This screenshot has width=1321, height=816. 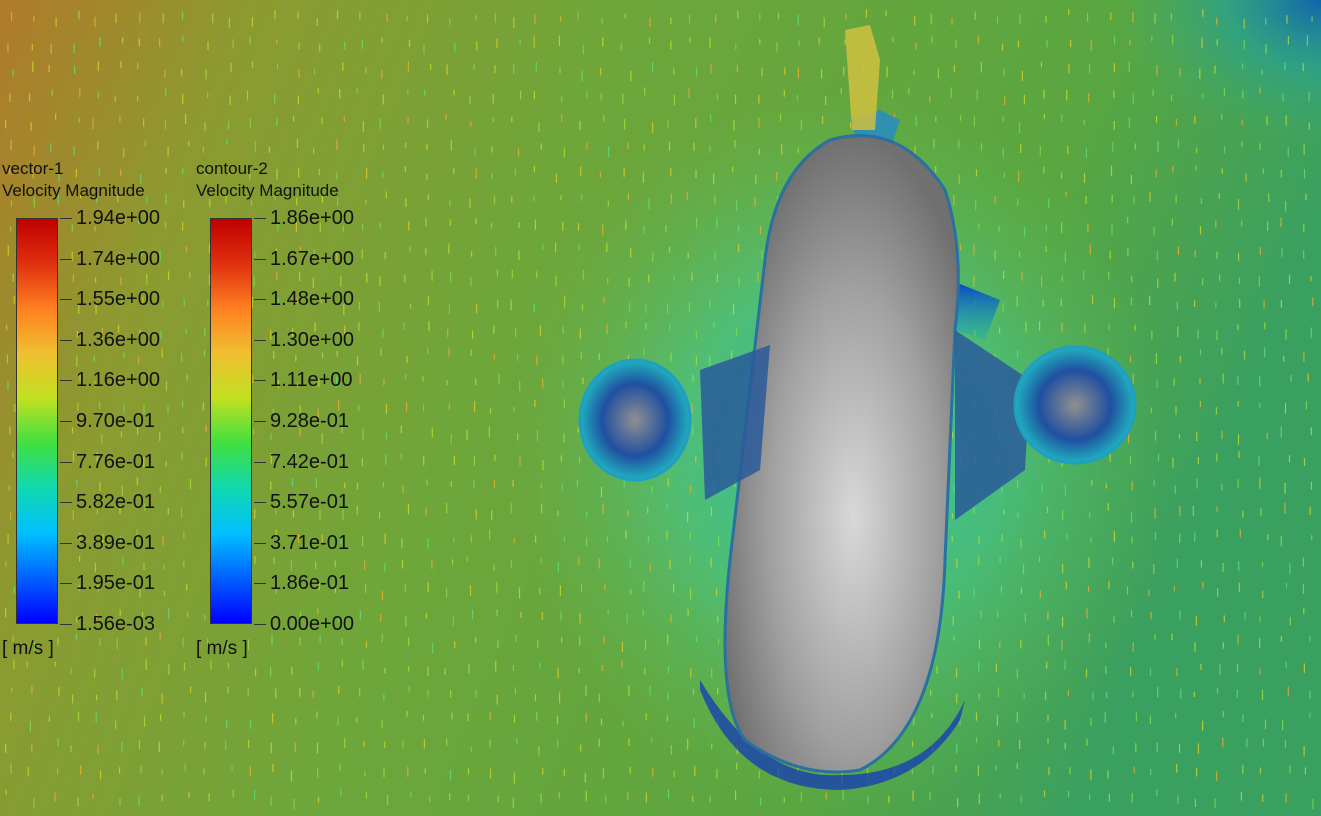 What do you see at coordinates (832, 735) in the screenshot?
I see `wake-region-lower` at bounding box center [832, 735].